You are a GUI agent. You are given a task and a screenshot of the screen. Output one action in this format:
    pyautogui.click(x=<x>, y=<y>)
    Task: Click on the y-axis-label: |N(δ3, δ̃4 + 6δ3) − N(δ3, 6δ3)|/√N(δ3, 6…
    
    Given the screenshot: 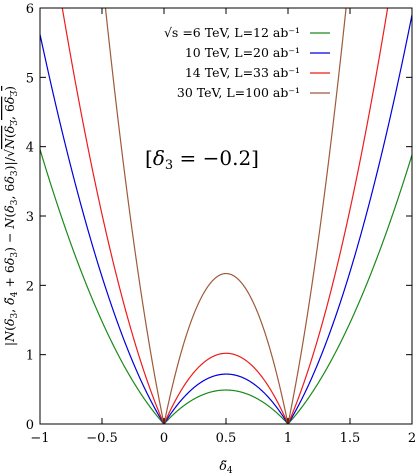 What is the action you would take?
    pyautogui.click(x=11, y=216)
    